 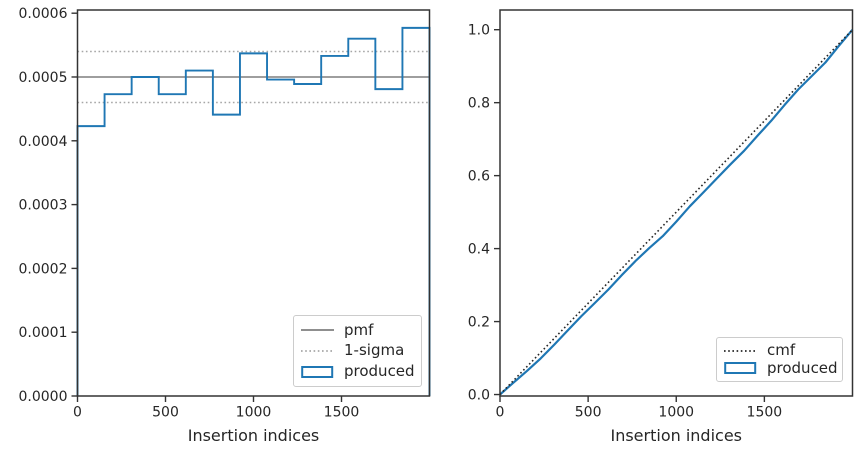 I want to click on legend-item-pmf: pmf, so click(x=358, y=329).